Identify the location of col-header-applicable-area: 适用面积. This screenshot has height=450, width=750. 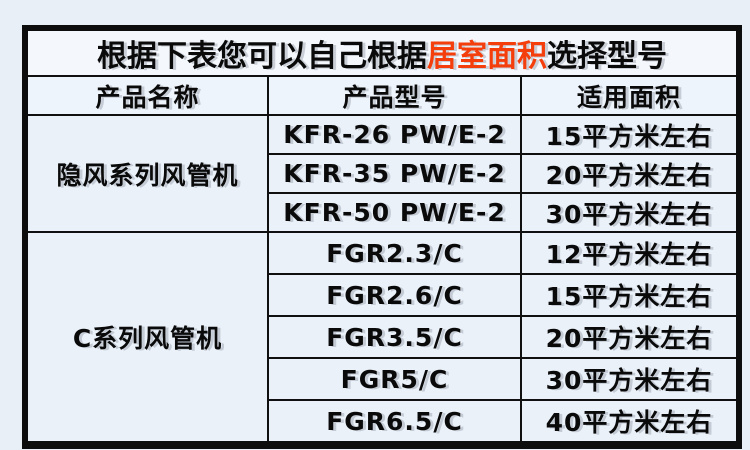
(630, 95).